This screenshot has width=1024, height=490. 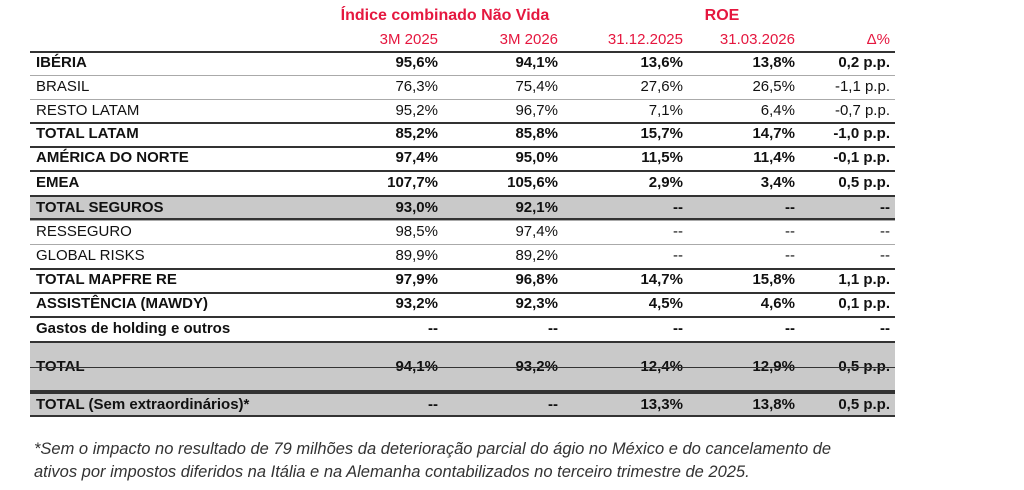 What do you see at coordinates (661, 133) in the screenshot?
I see `cell-value: 15,7%` at bounding box center [661, 133].